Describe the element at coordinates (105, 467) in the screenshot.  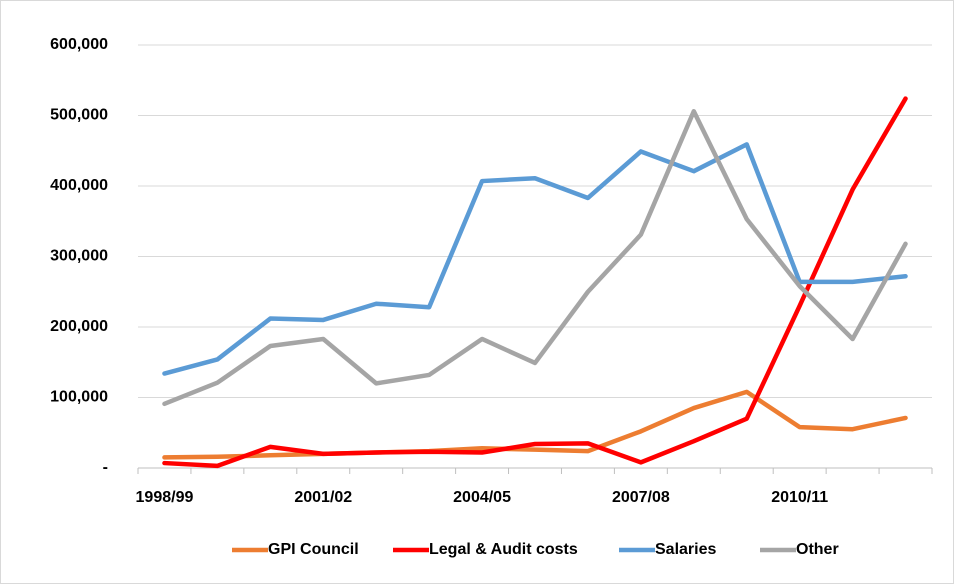
I see `y-tick-label: -` at that location.